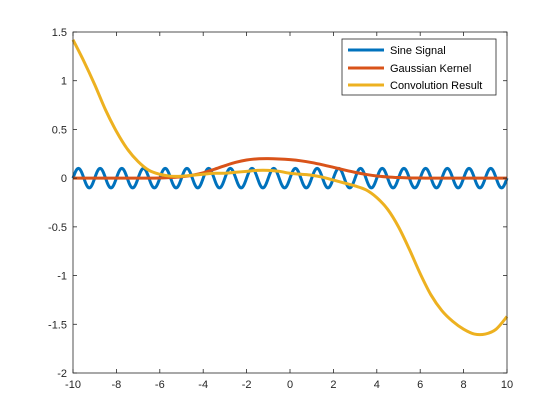 Image resolution: width=558 pixels, height=419 pixels. Describe the element at coordinates (62, 374) in the screenshot. I see `y-tick-label: -2` at that location.